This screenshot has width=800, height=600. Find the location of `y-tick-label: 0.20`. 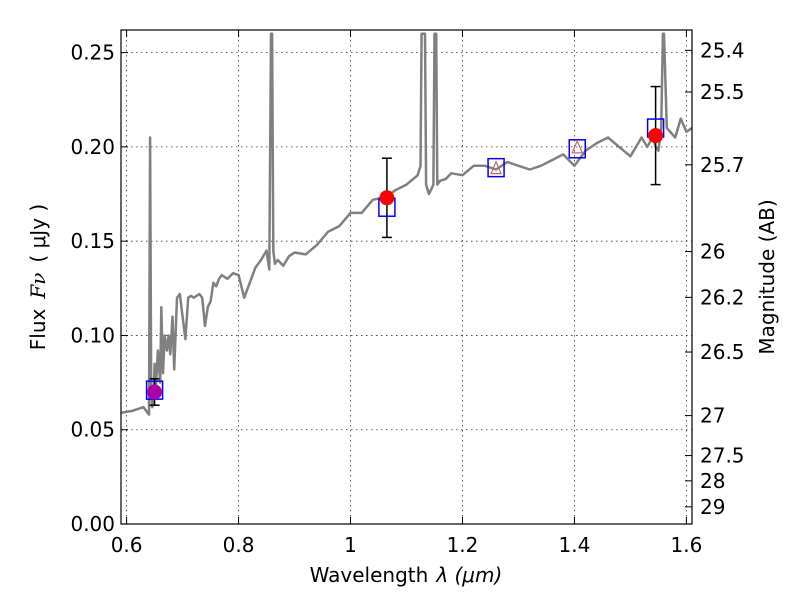

y-tick-label: 0.20 is located at coordinates (92, 147).